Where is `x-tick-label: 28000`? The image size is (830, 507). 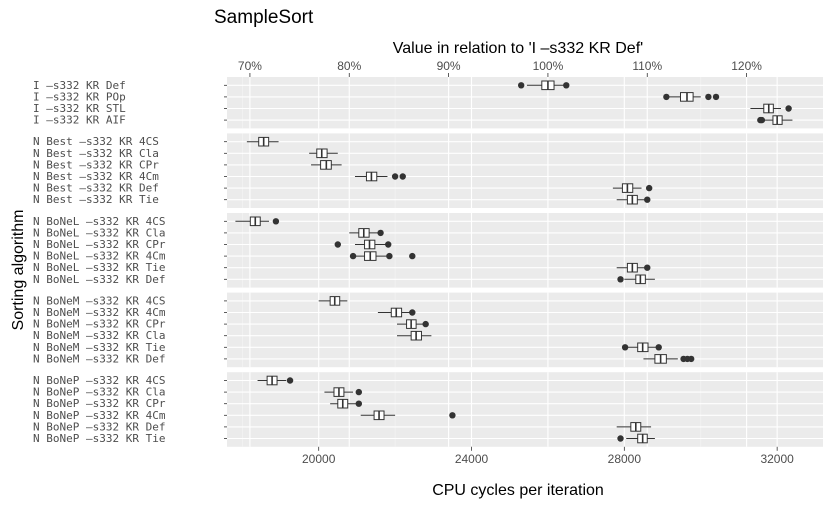
x-tick-label: 28000 is located at coordinates (625, 459).